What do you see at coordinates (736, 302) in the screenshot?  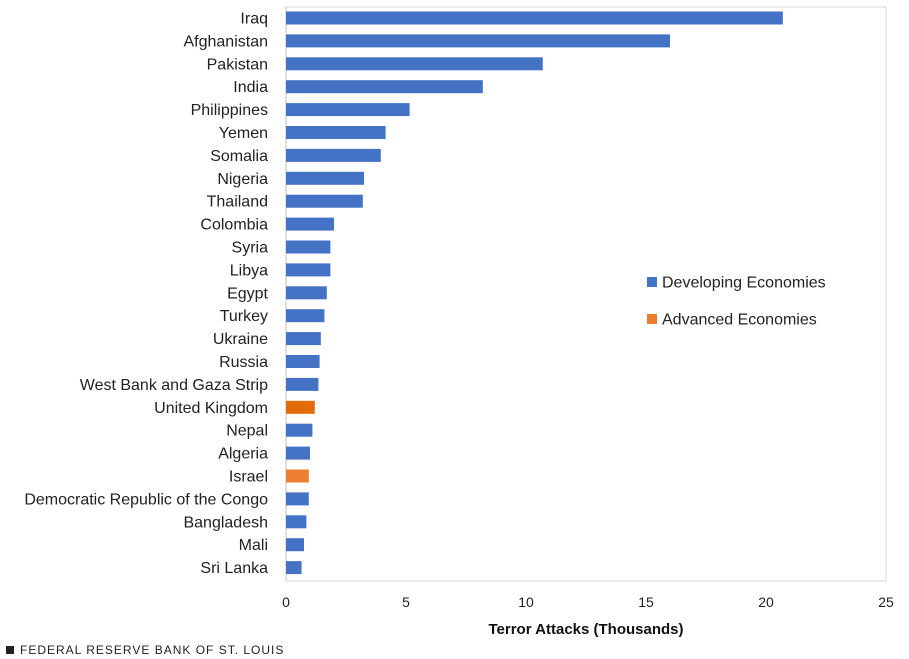 I see `legend: Developing Economies Advanced Economies` at bounding box center [736, 302].